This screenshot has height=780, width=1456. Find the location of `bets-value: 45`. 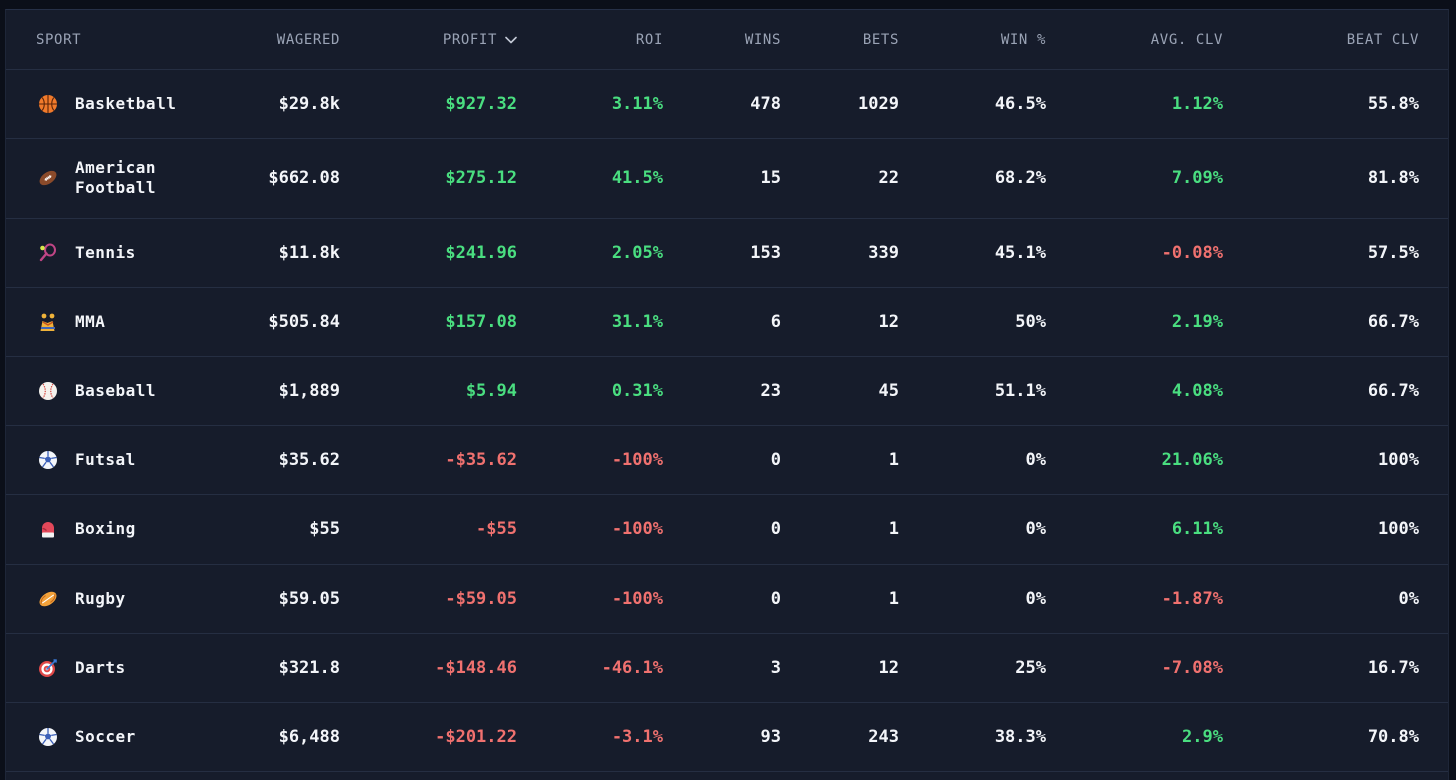

bets-value: 45 is located at coordinates (888, 390).